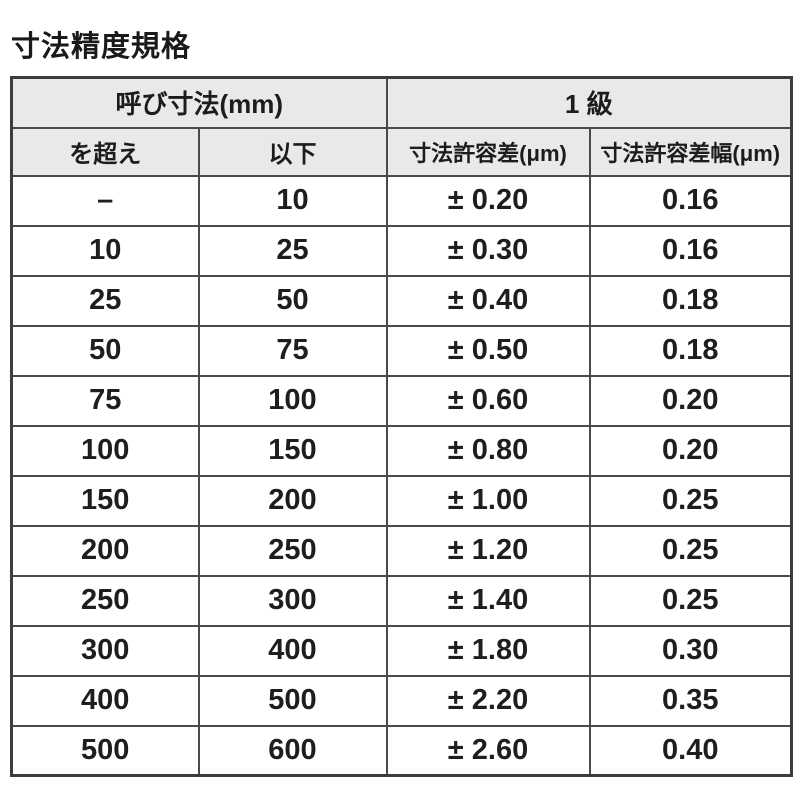 This screenshot has height=800, width=800. I want to click on header-columns-row: を超え 以下 寸法許容差(μm) 寸法許容差幅(μm), so click(401, 151).